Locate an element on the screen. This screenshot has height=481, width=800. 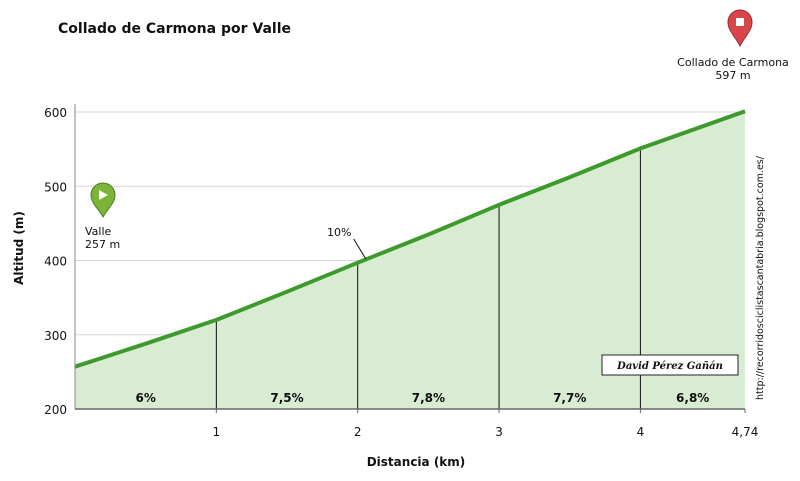
stop-icon is located at coordinates (740, 22).